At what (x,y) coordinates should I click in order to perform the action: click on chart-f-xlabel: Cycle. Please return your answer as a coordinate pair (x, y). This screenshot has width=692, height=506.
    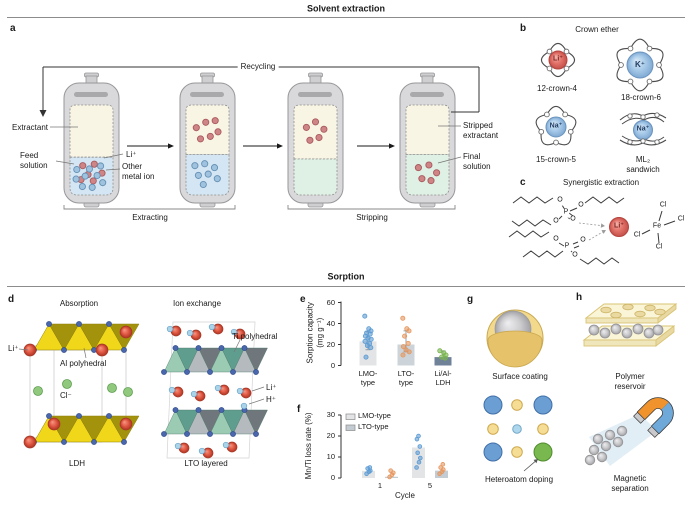
    Looking at the image, I should click on (405, 495).